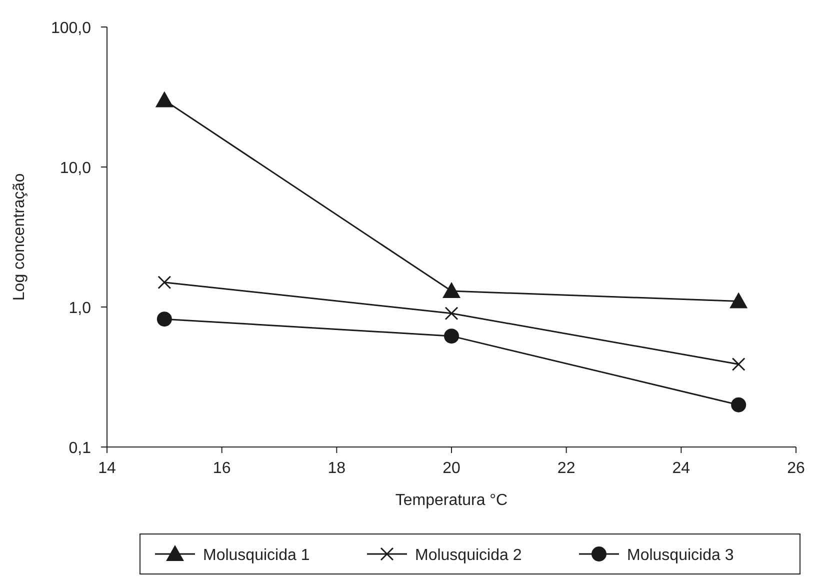  I want to click on legend-label: Molusquicida 2, so click(468, 555).